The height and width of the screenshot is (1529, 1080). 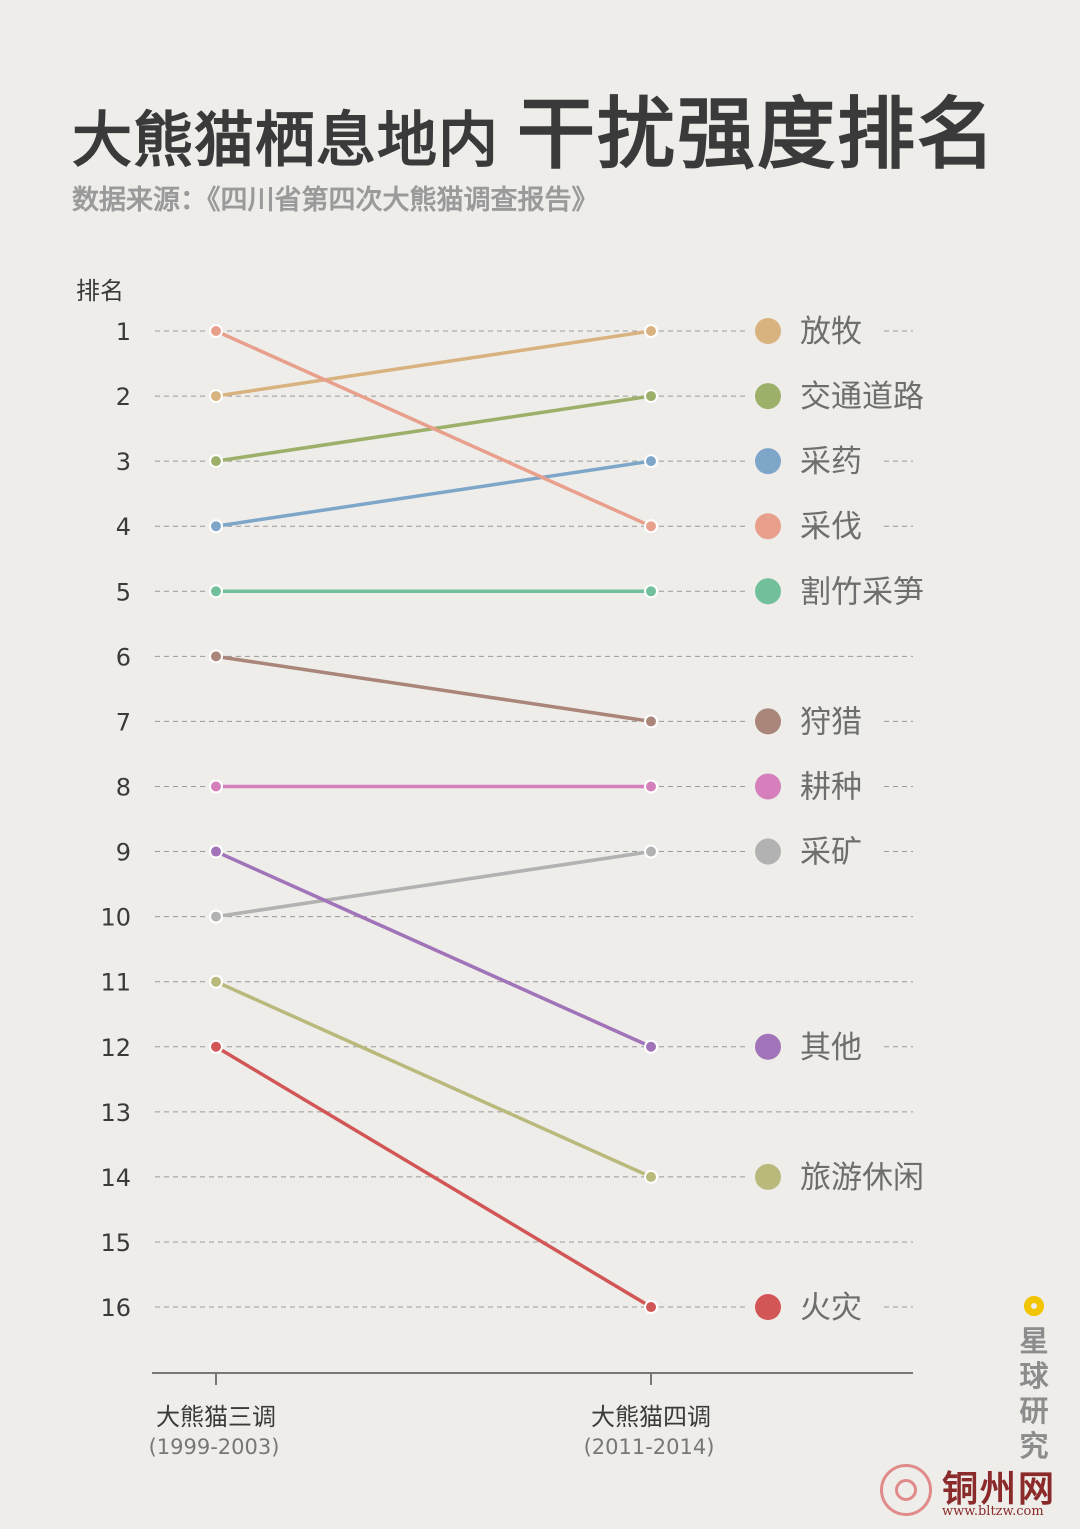 What do you see at coordinates (831, 462) in the screenshot?
I see `legend-label: 采药` at bounding box center [831, 462].